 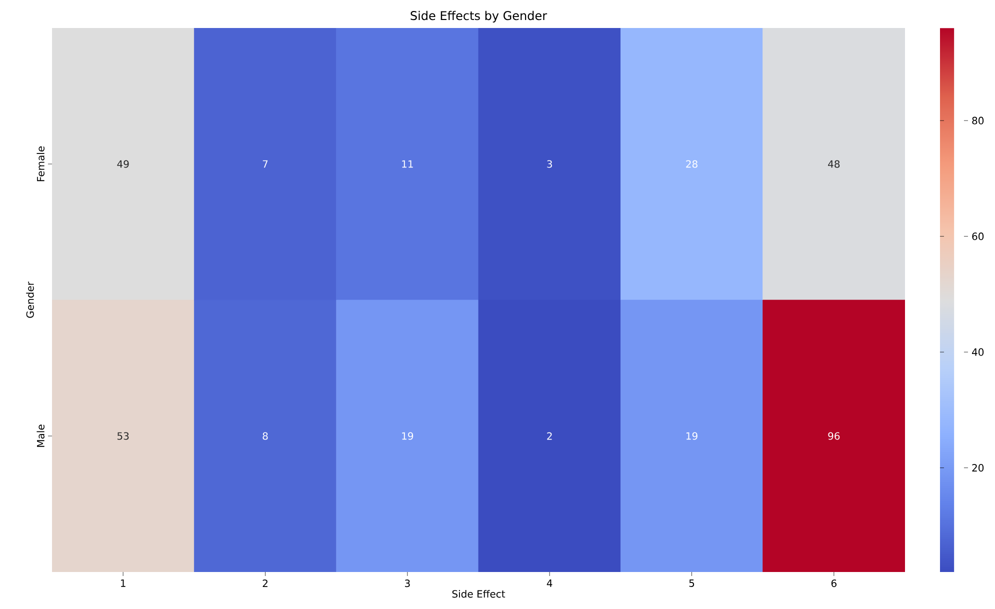 What do you see at coordinates (978, 352) in the screenshot?
I see `color-bar-label: 40` at bounding box center [978, 352].